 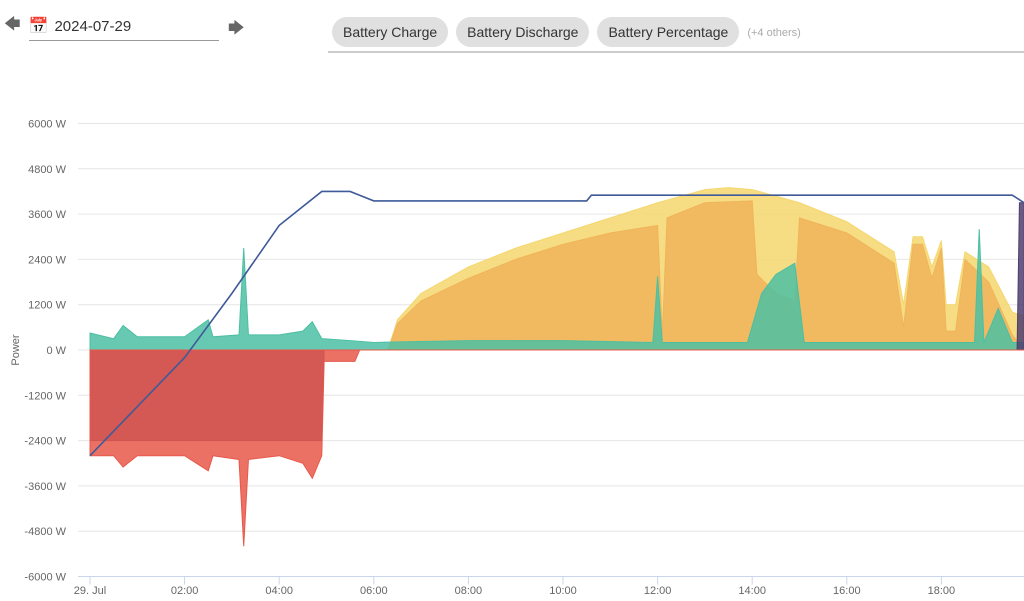 I want to click on y-tick-label: -3600 W, so click(x=45, y=487).